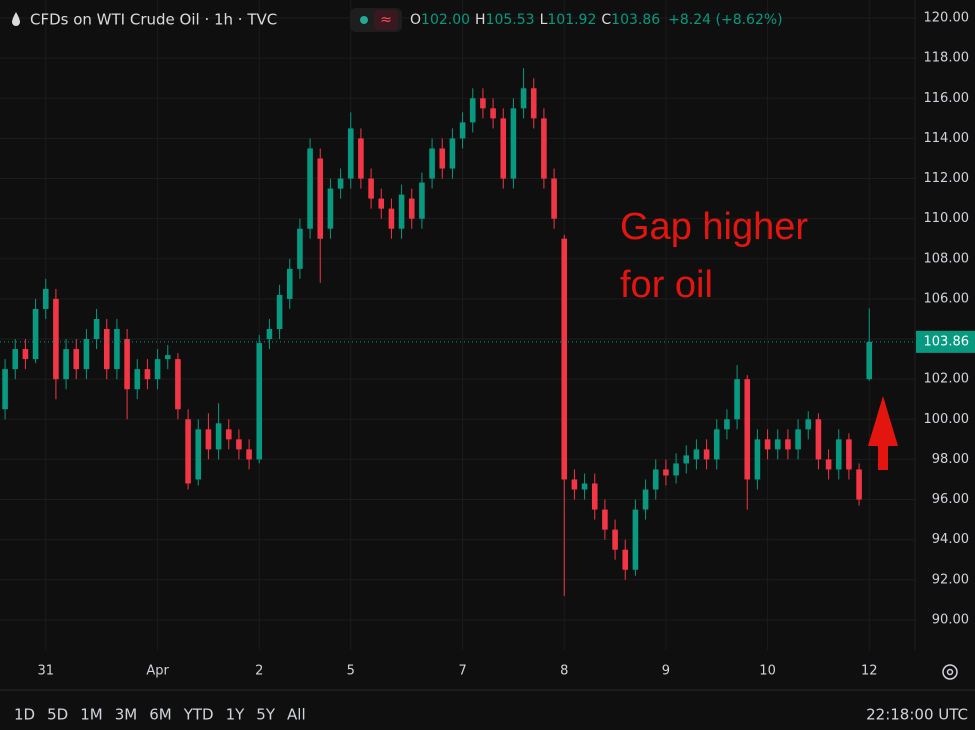 The image size is (975, 730). What do you see at coordinates (296, 715) in the screenshot?
I see `range-button: All` at bounding box center [296, 715].